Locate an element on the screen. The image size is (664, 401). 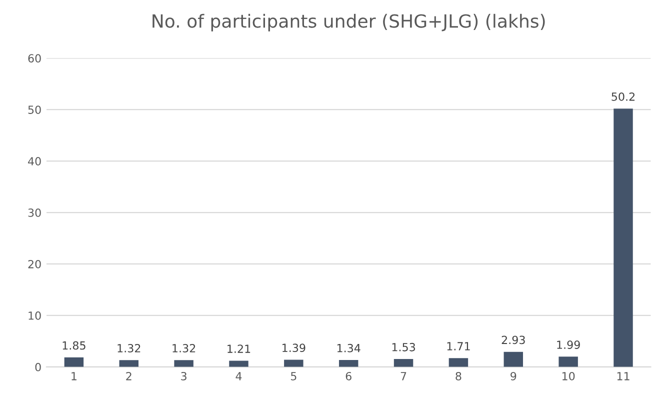
data-label: 1.71 is located at coordinates (458, 346).